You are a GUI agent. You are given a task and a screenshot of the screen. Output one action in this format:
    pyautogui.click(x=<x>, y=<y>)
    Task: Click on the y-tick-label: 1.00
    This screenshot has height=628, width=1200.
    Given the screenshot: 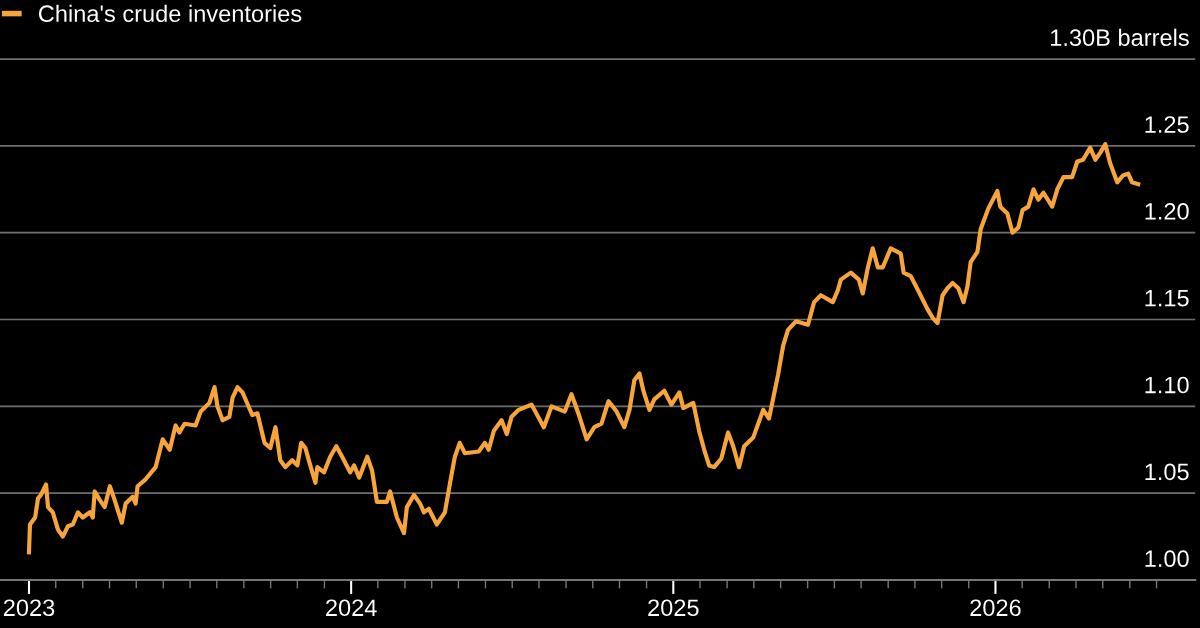 What is the action you would take?
    pyautogui.click(x=1167, y=559)
    